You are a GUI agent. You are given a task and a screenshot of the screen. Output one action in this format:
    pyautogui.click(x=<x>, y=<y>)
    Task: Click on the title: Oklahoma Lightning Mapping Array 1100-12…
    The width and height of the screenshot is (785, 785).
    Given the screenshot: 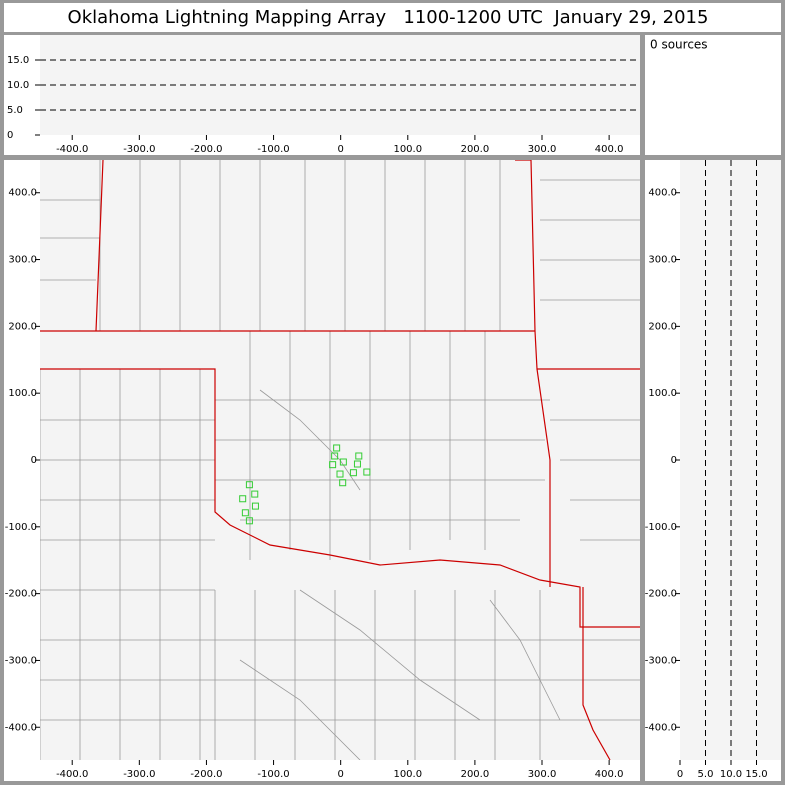 What is the action you would take?
    pyautogui.click(x=388, y=17)
    